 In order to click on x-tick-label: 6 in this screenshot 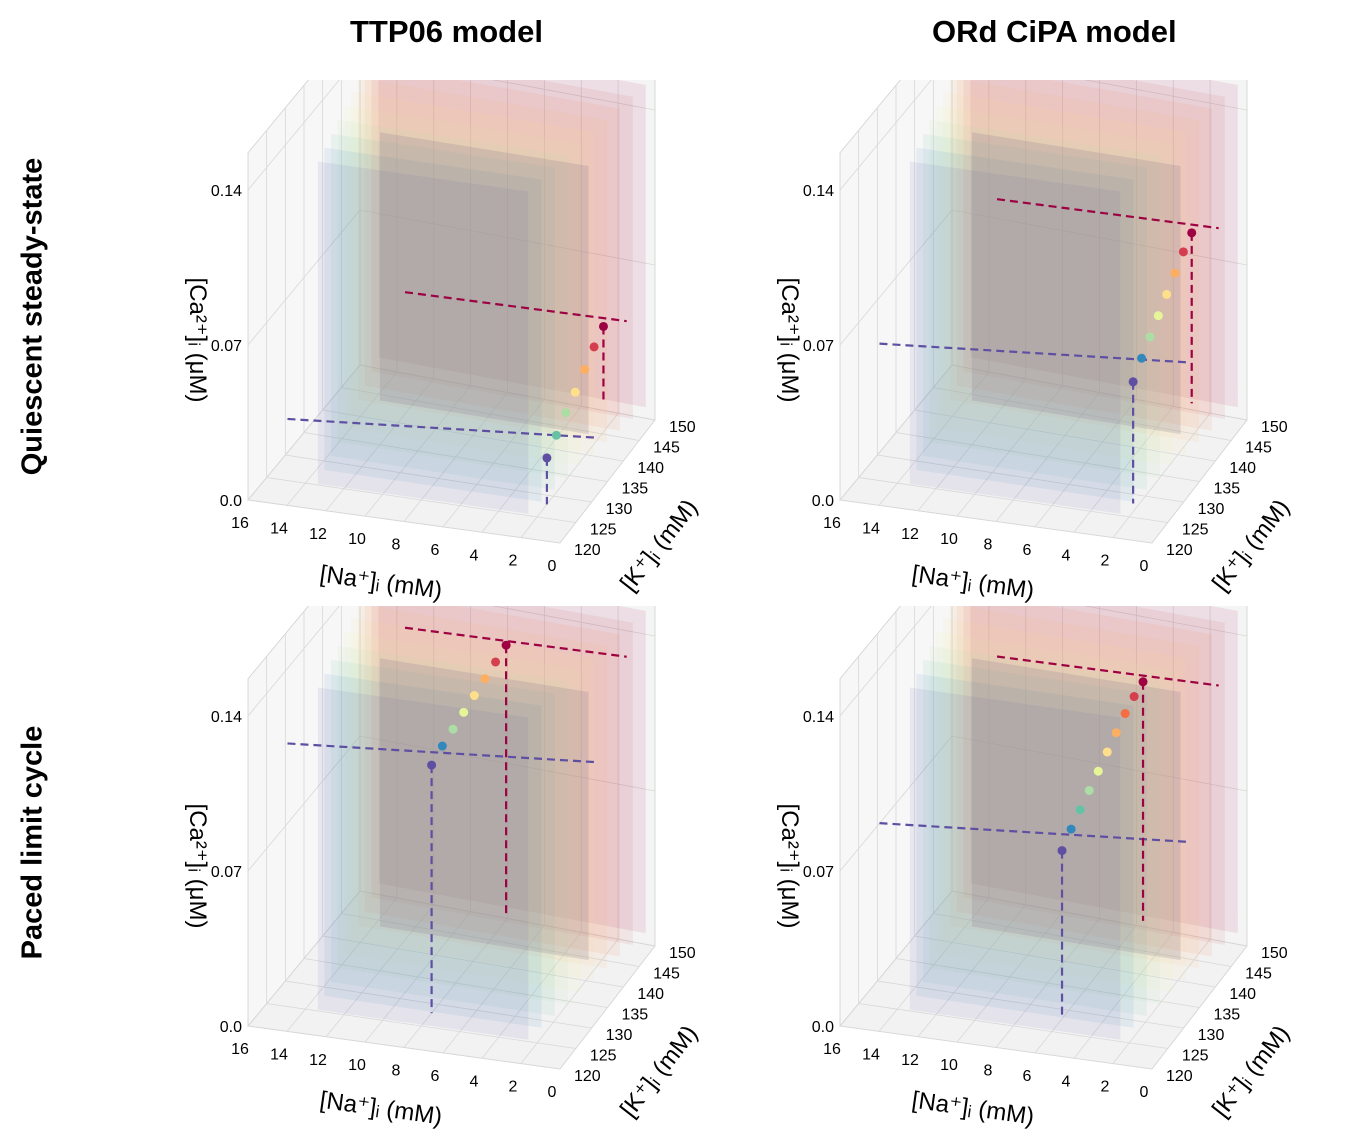, I will do `click(435, 1076)`.